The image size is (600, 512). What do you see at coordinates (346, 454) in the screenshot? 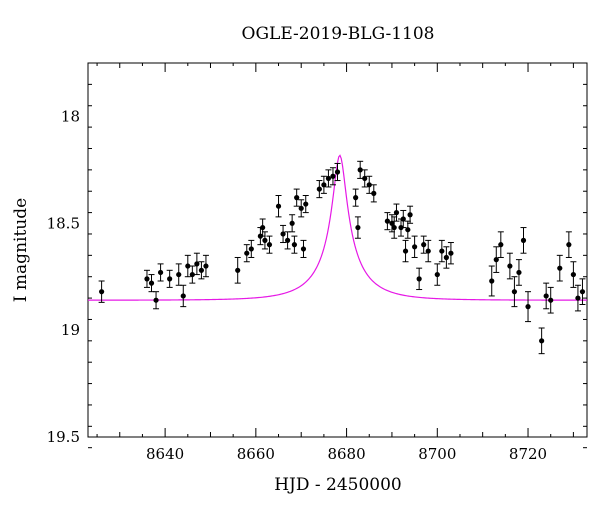
I see `x-tick-label: 8680` at bounding box center [346, 454].